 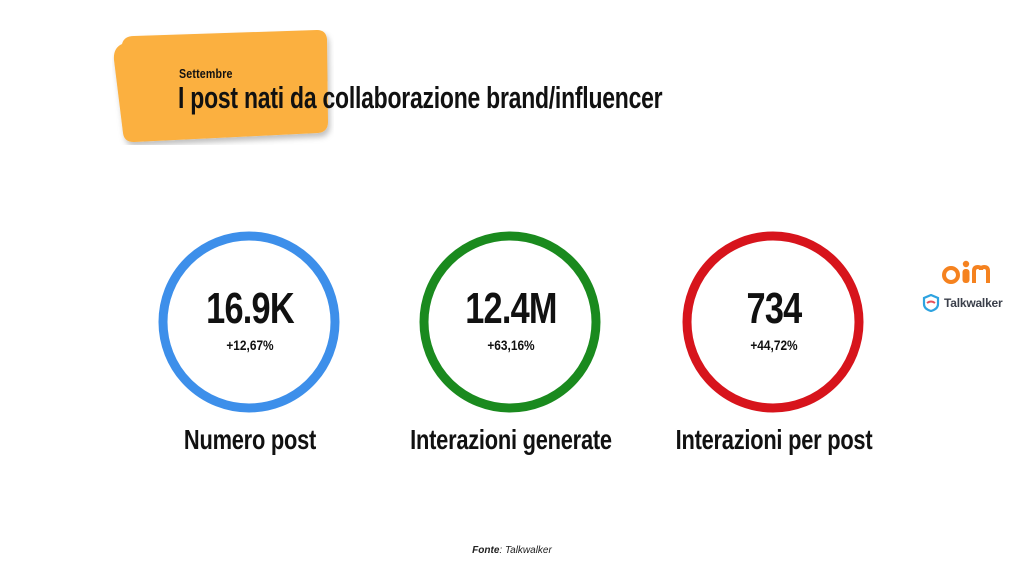 I want to click on talkwalker-logo: Talkwalker, so click(x=962, y=303).